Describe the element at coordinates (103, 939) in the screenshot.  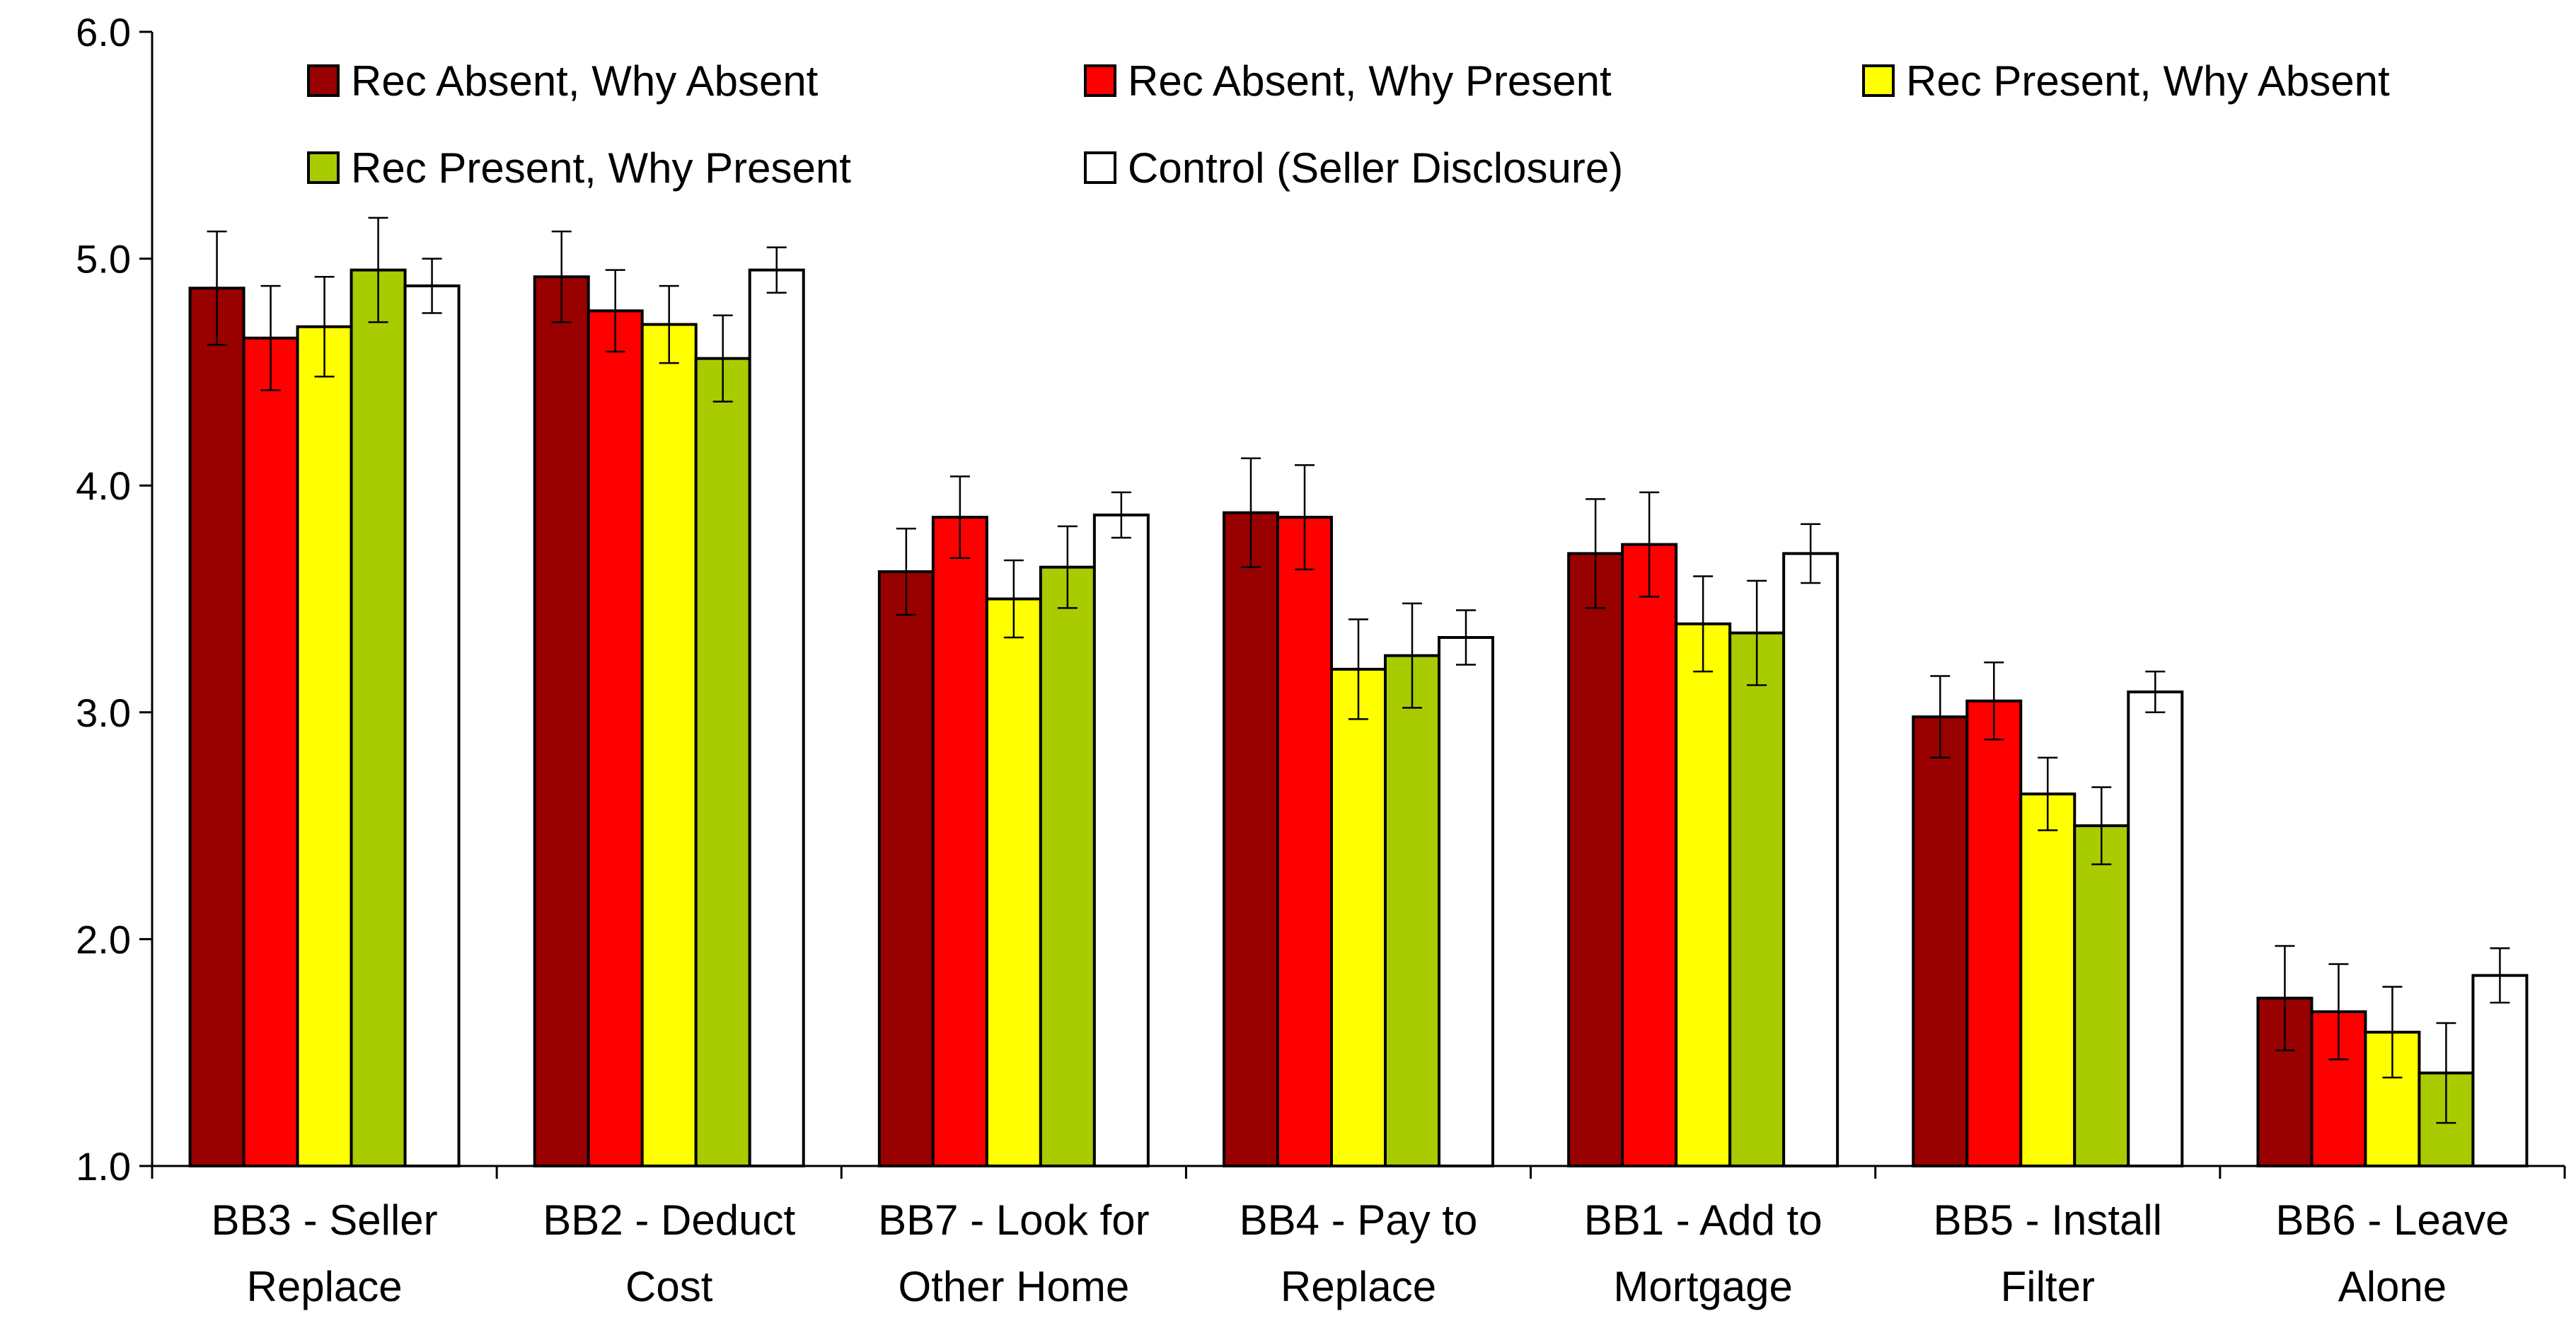
I see `y-tick-label: 2.0` at that location.